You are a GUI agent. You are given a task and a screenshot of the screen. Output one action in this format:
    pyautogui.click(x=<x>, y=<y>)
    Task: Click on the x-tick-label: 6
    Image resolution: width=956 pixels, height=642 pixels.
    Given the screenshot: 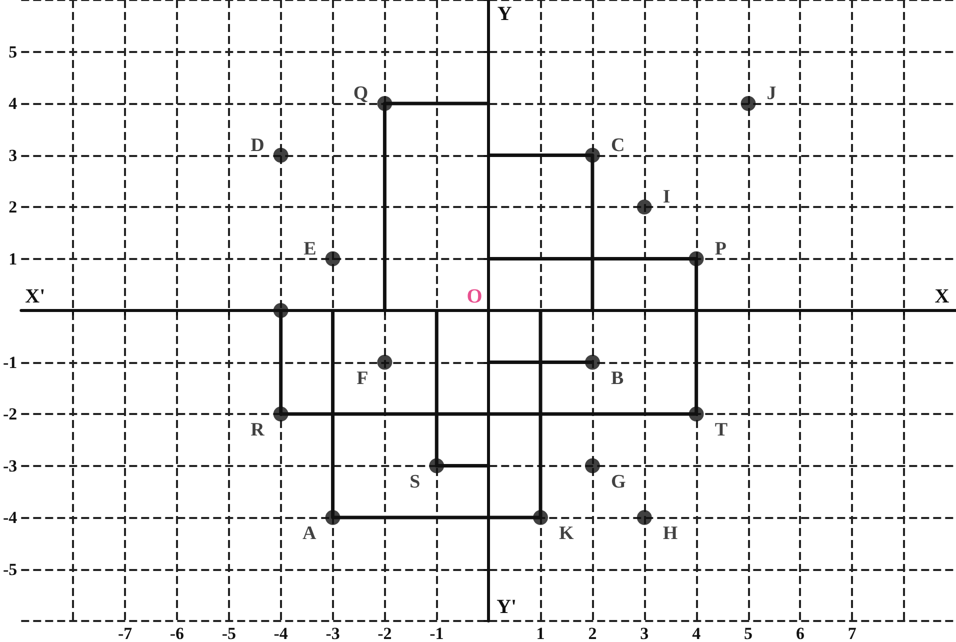 What is the action you would take?
    pyautogui.click(x=800, y=633)
    